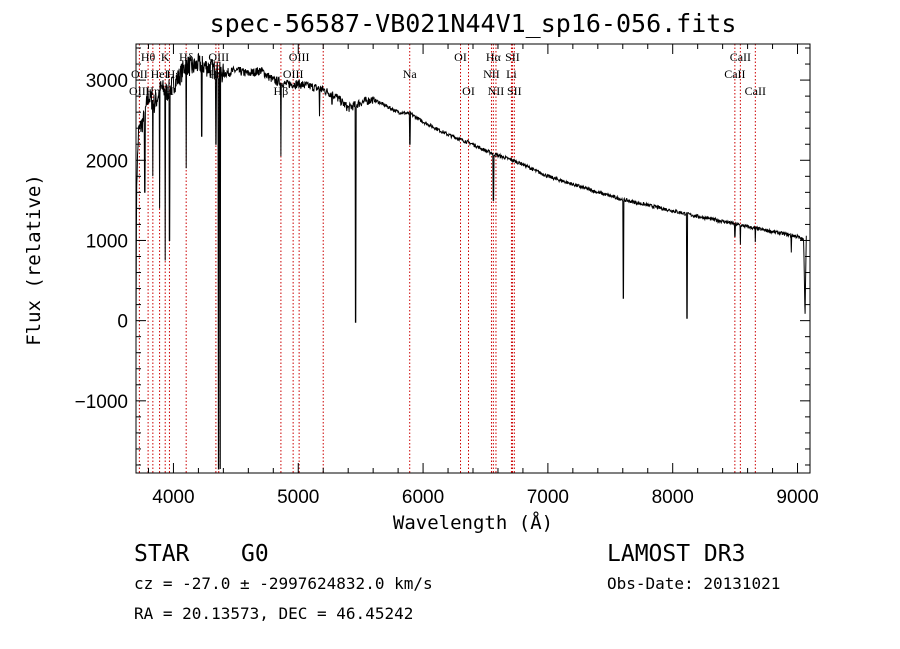  What do you see at coordinates (673, 497) in the screenshot?
I see `x-tick-label-4: 8000` at bounding box center [673, 497].